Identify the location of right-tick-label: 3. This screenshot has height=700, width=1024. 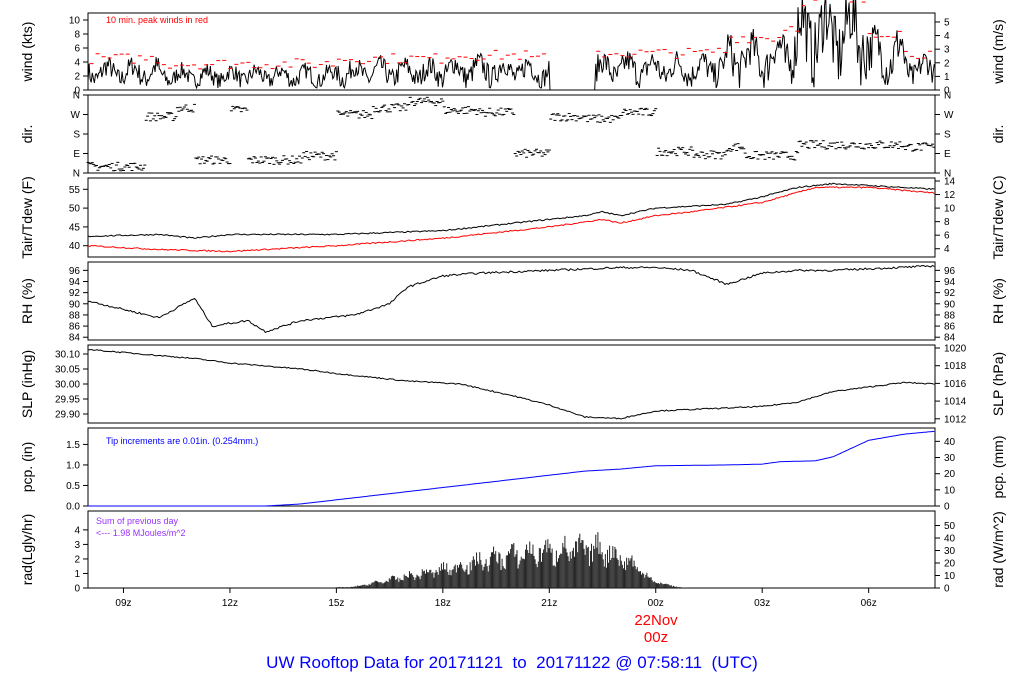
(947, 50).